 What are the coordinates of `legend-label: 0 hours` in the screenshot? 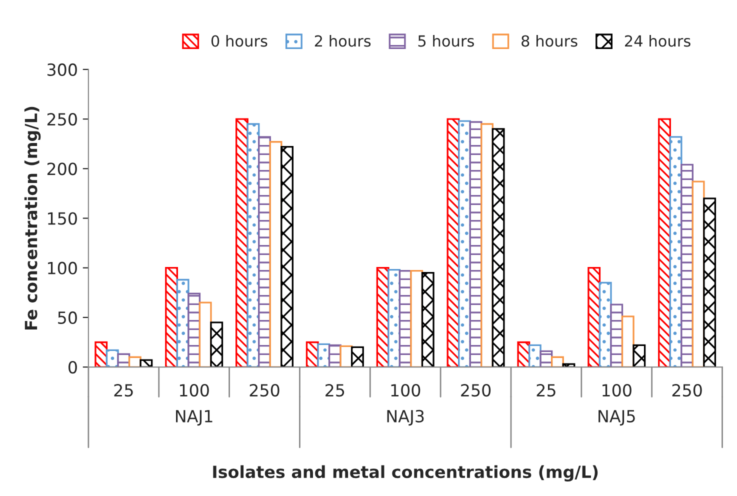 It's located at (239, 40).